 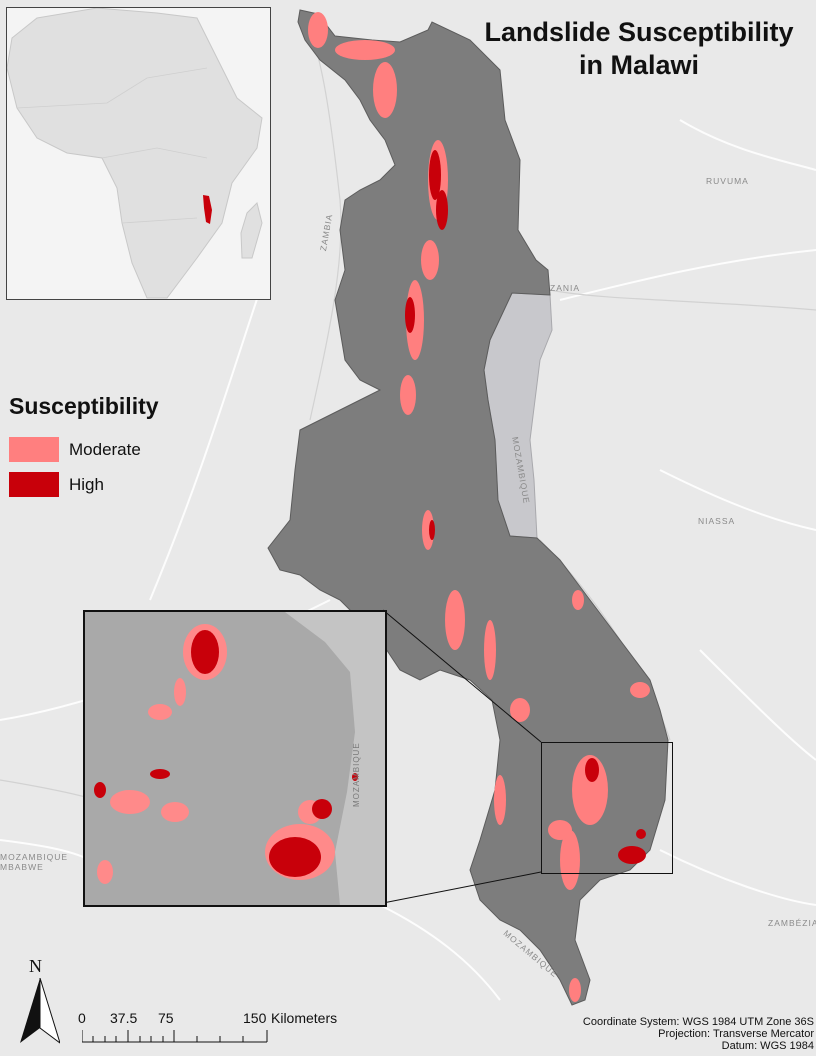 I want to click on madagascar, so click(x=251, y=230).